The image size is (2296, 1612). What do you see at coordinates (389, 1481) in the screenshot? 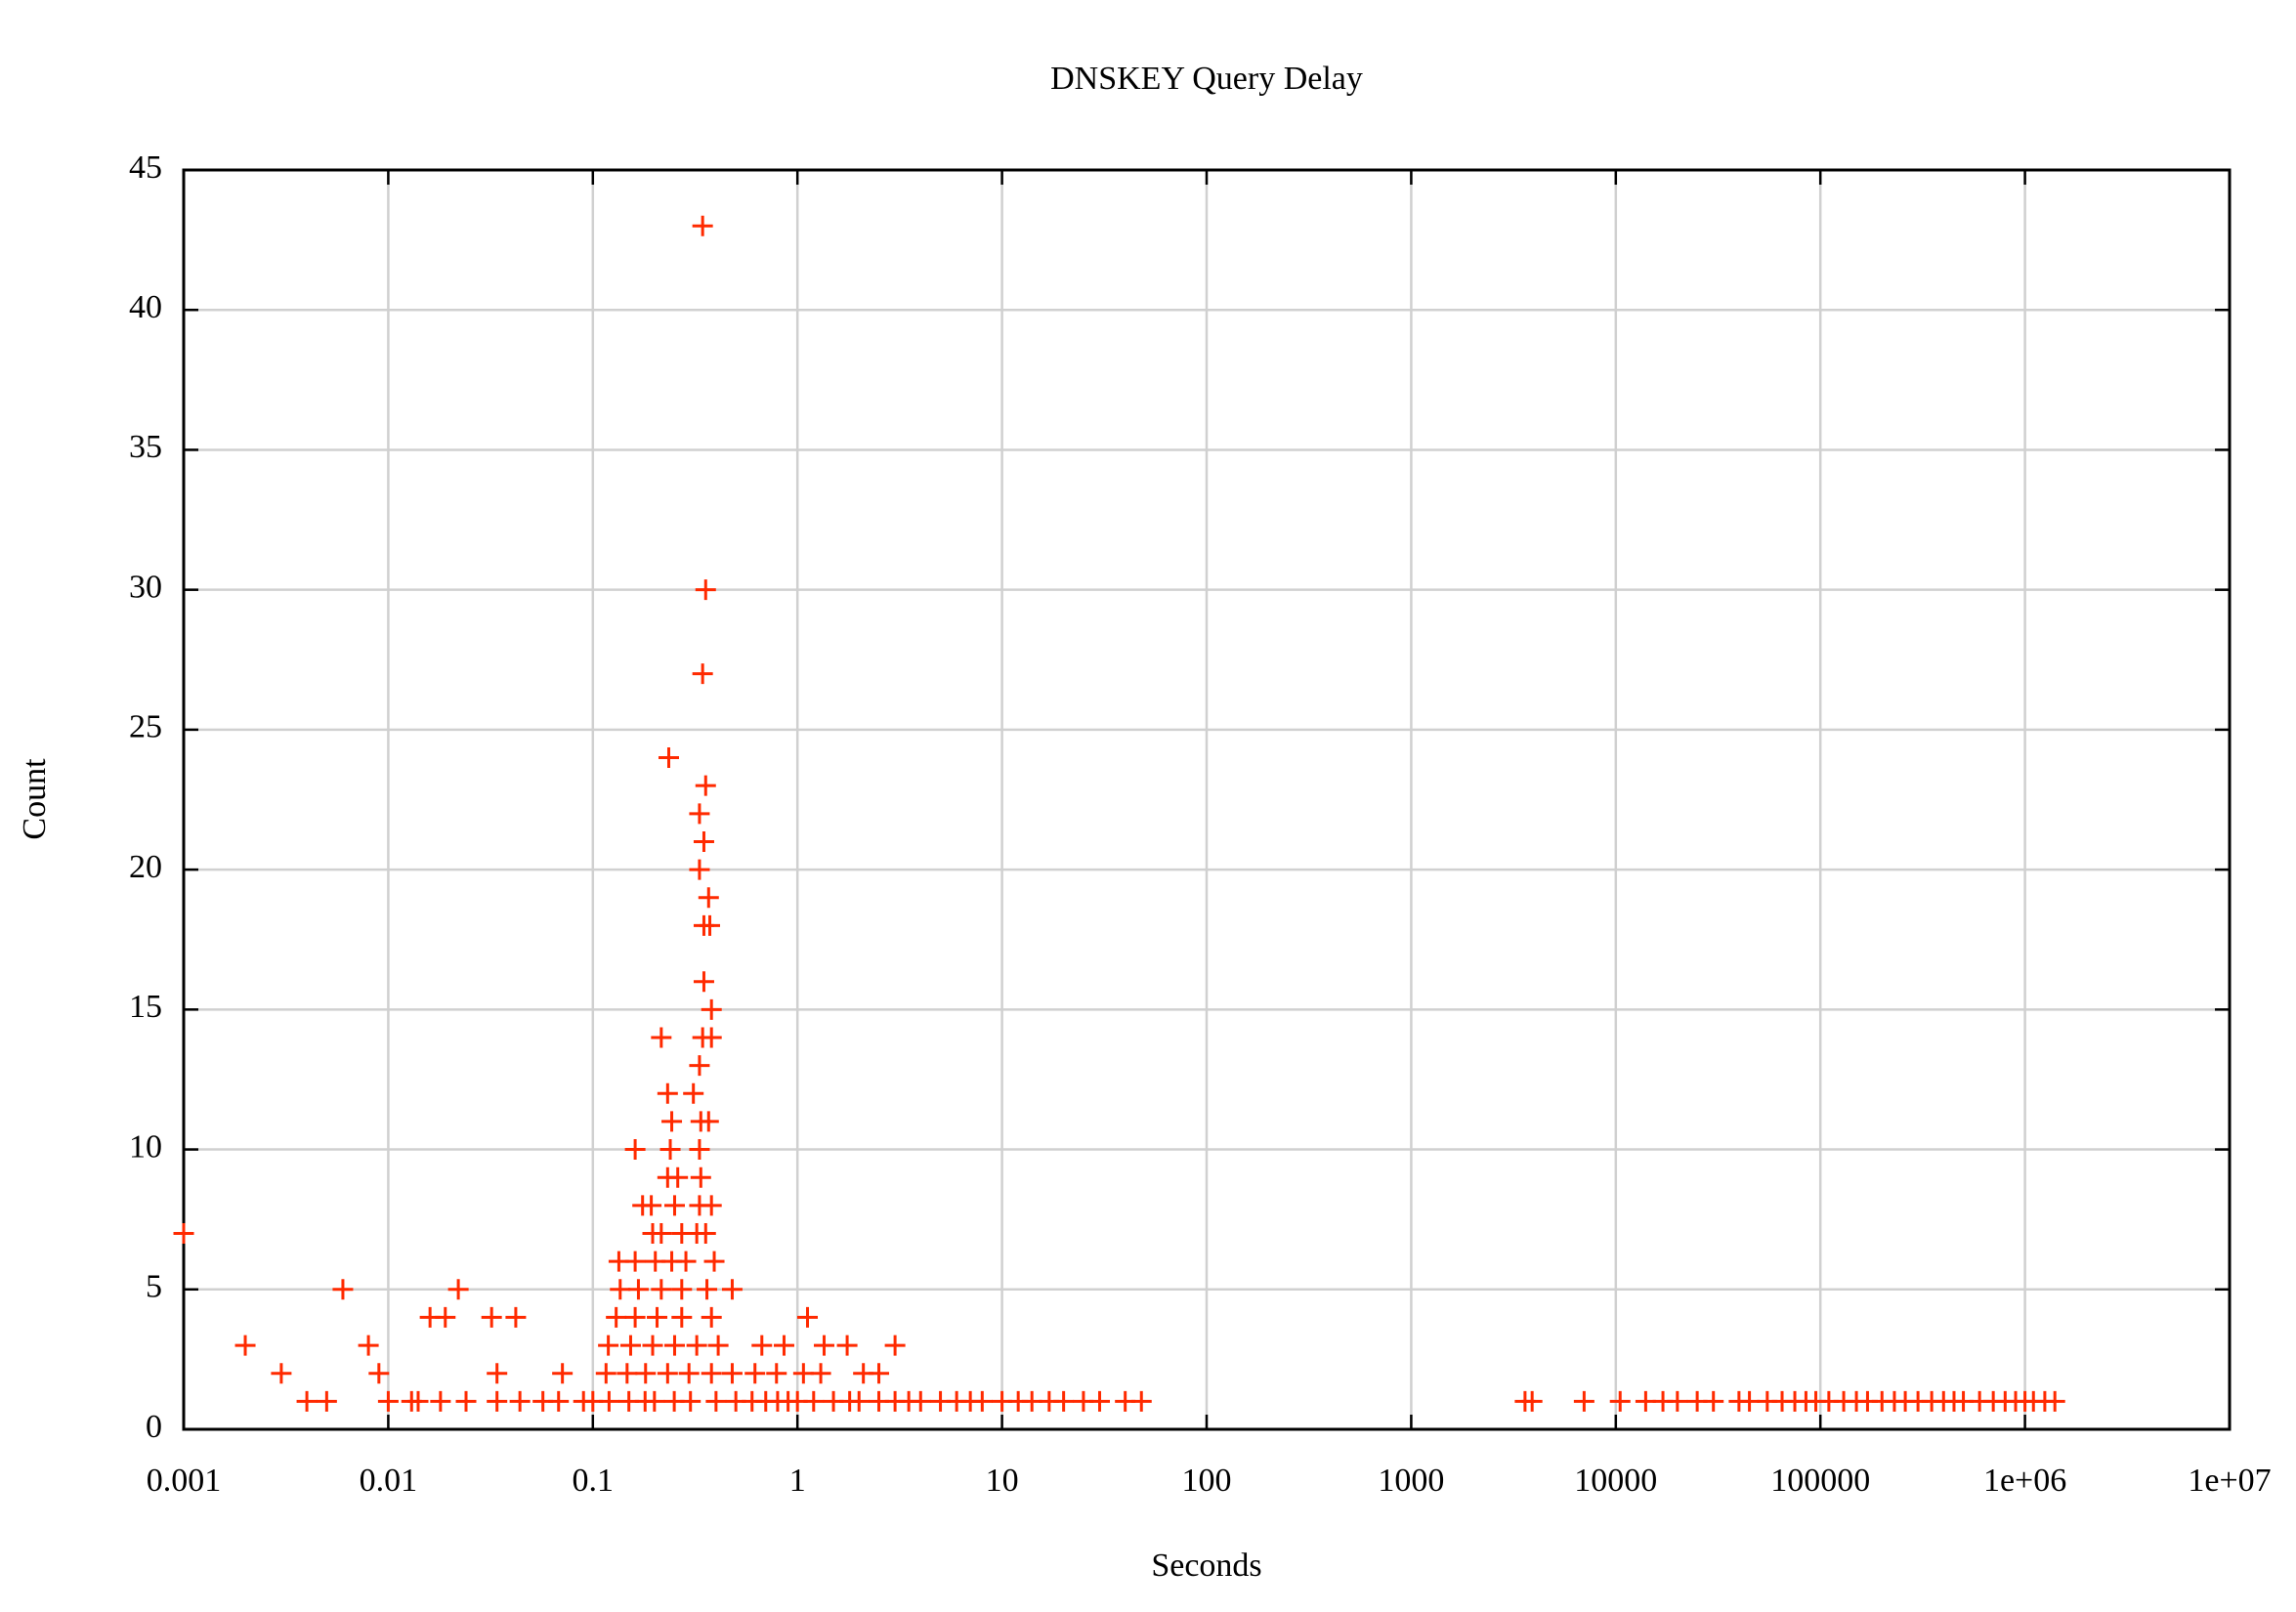
I see `x-tick-label: 0.01` at bounding box center [389, 1481].